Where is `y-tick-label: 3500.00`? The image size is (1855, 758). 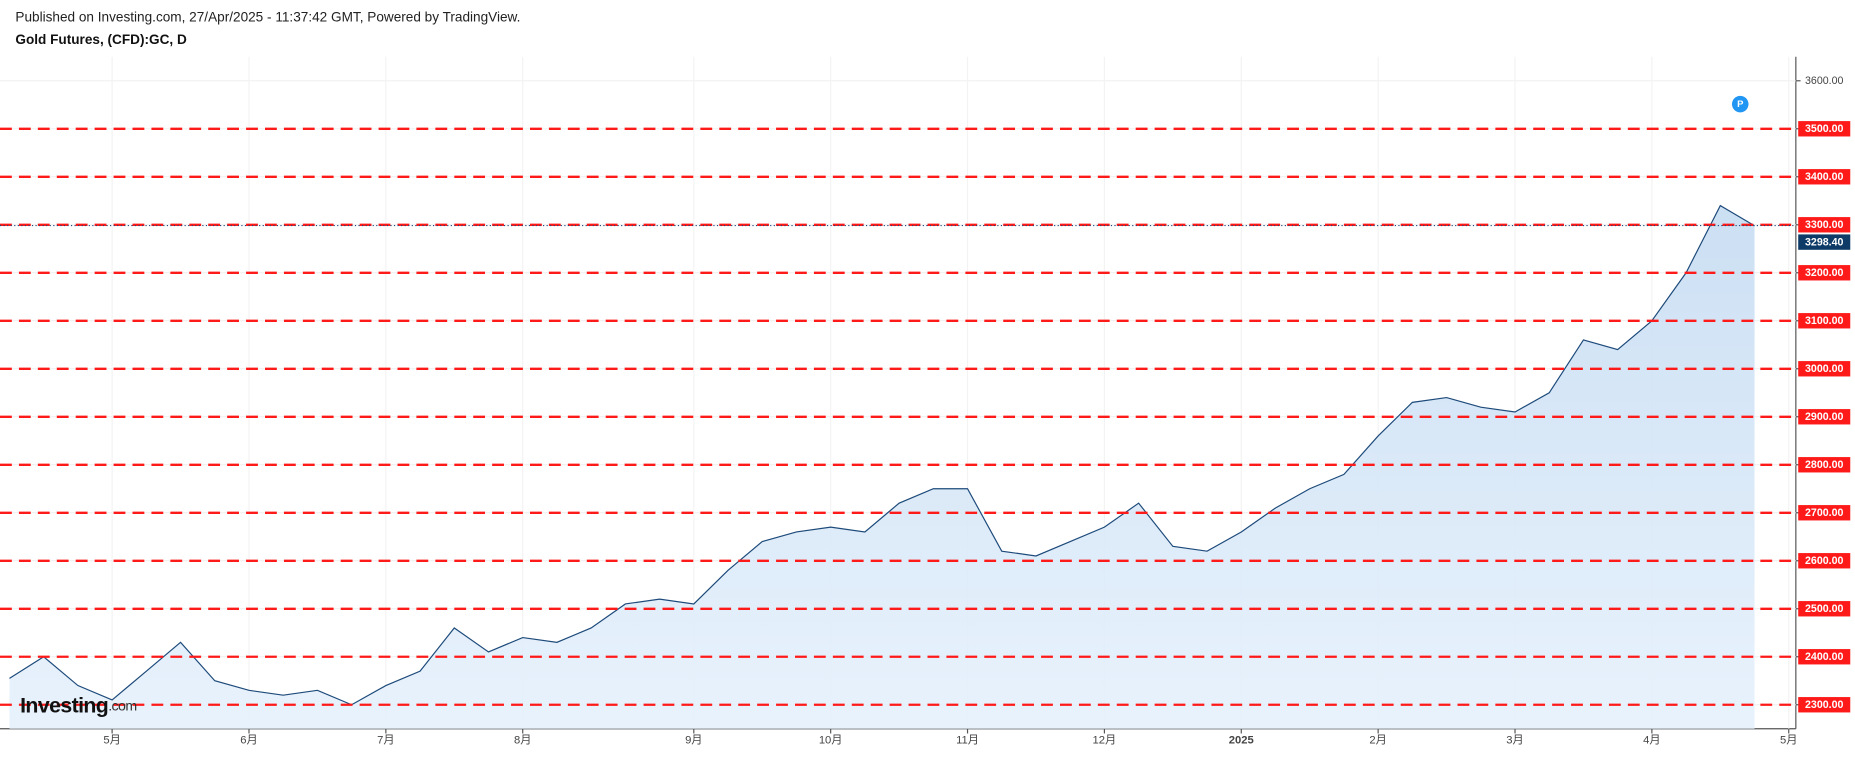 y-tick-label: 3500.00 is located at coordinates (1824, 129).